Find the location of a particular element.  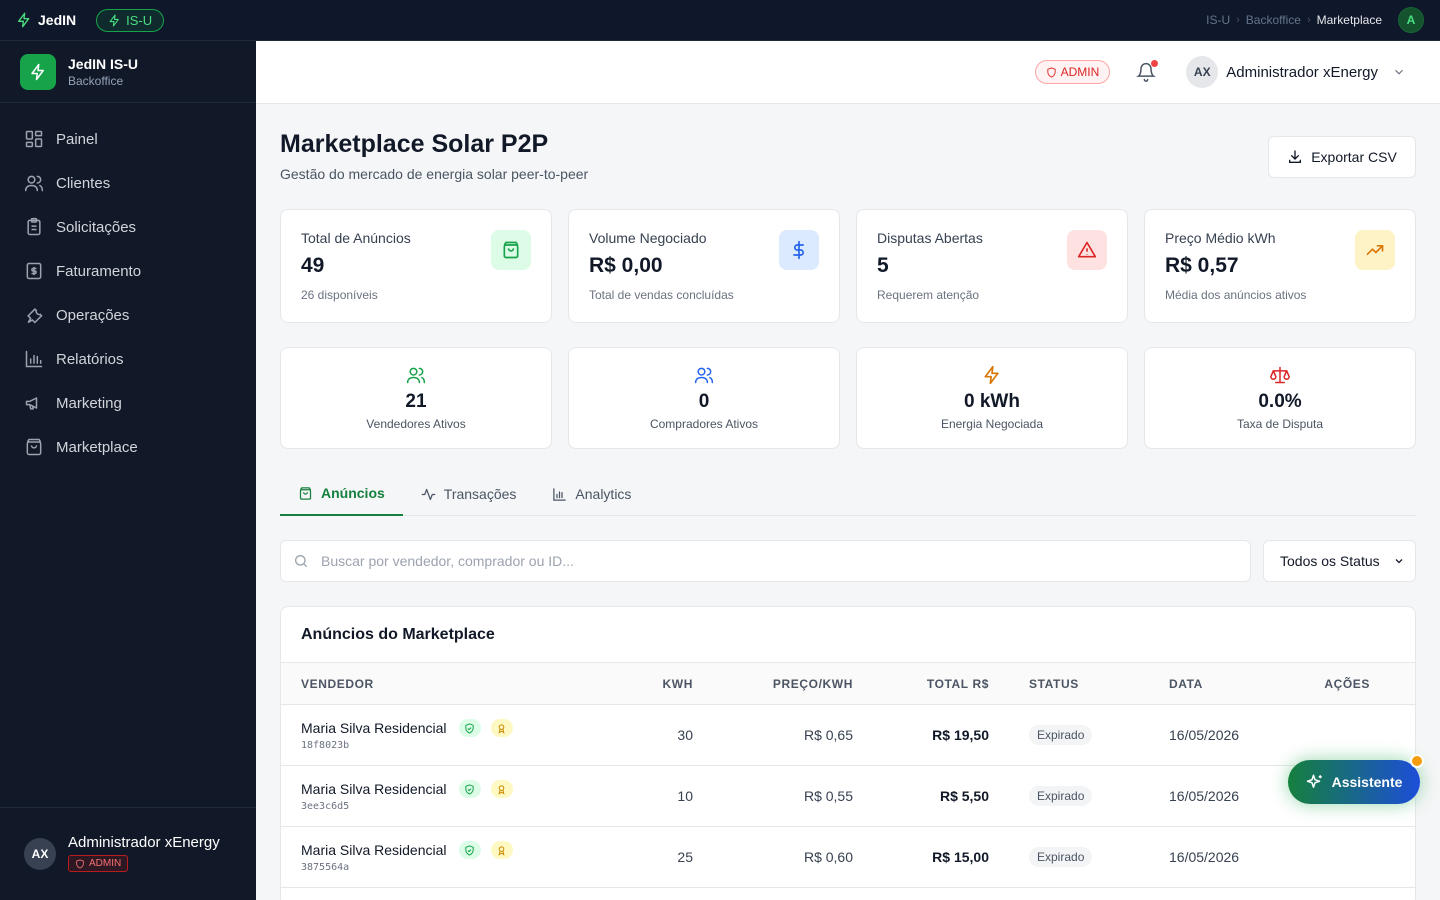

column-header-vendedor: VENDEDOR is located at coordinates (337, 683).